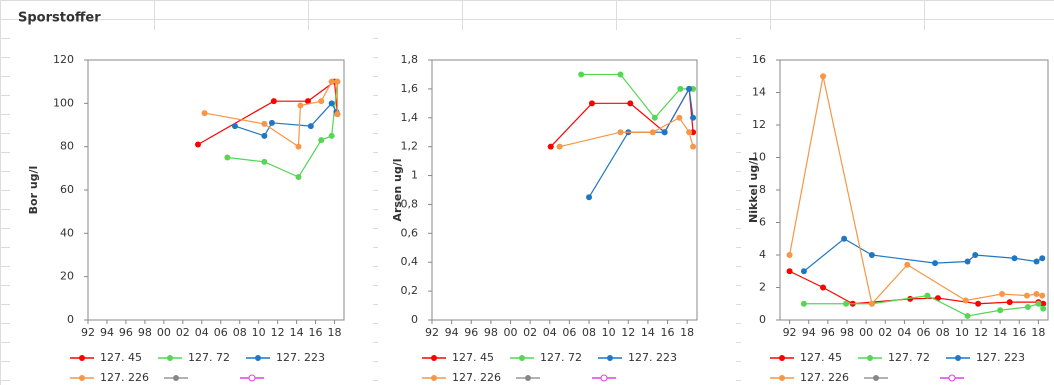 The height and width of the screenshot is (385, 1054). I want to click on y-tick-label: 1,2, so click(410, 146).